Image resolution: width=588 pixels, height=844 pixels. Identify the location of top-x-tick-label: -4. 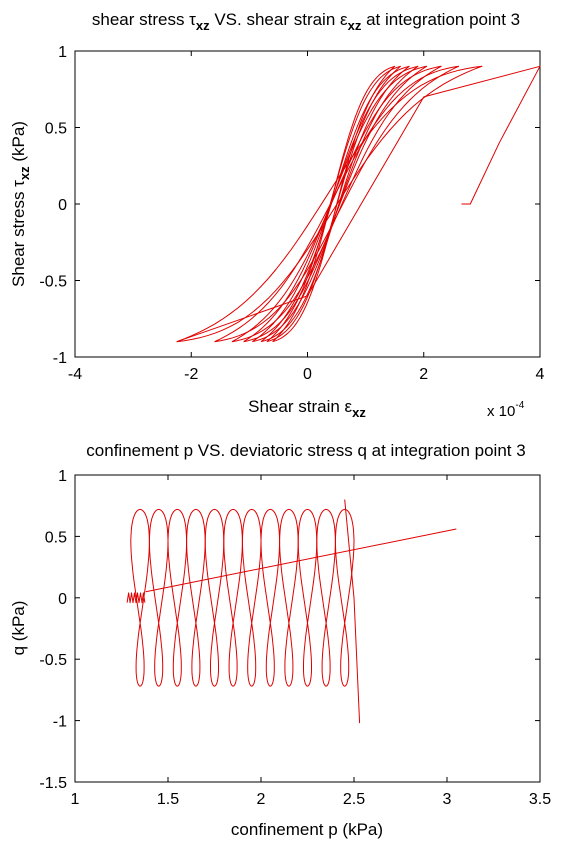
(75, 374).